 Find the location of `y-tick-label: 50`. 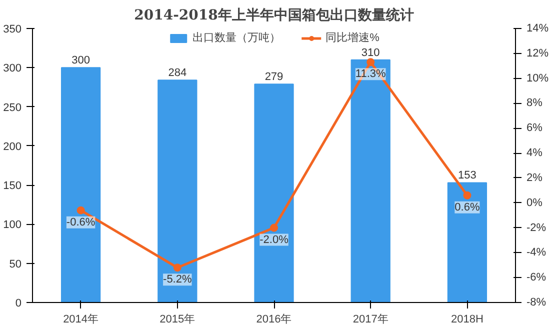

y-tick-label: 50 is located at coordinates (15, 264).